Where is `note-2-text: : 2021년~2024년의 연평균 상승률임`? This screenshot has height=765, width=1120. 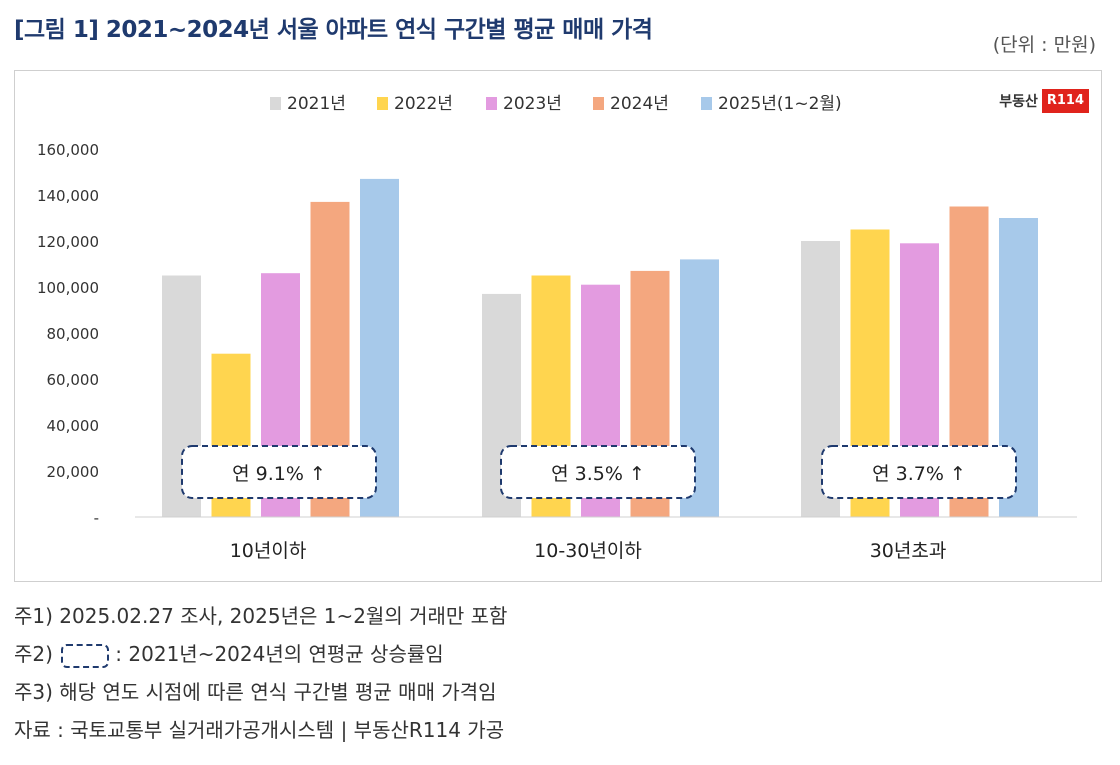
note-2-text: : 2021년~2024년의 연평균 상승률임 is located at coordinates (279, 654).